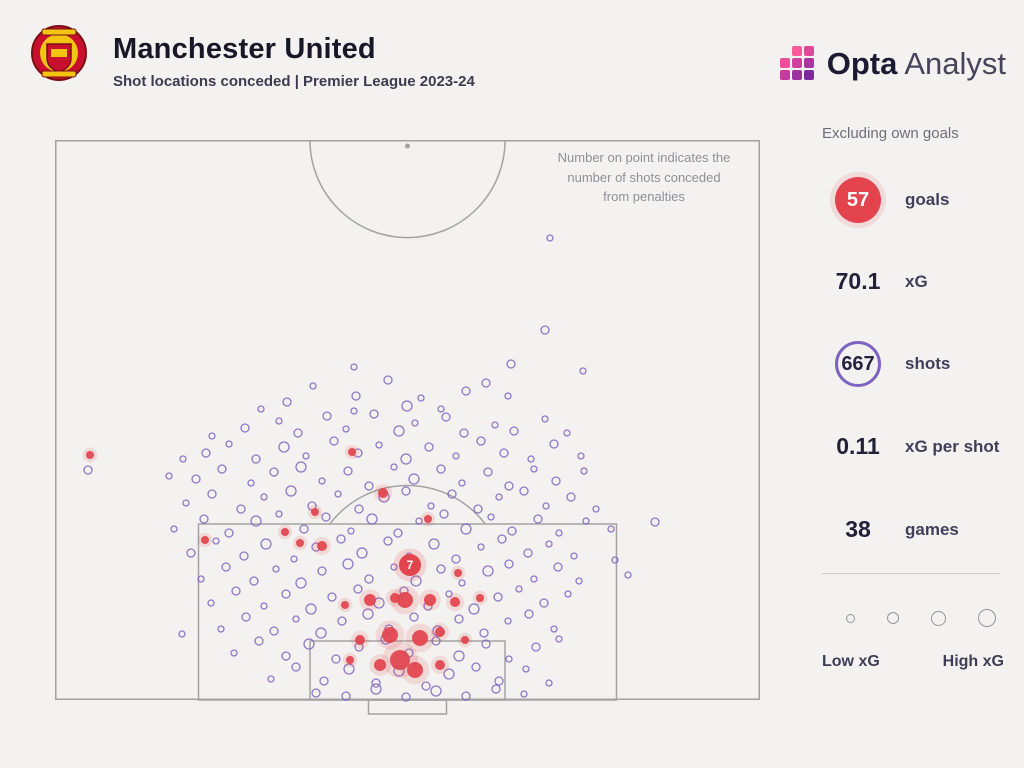 The width and height of the screenshot is (1024, 768). I want to click on stat-xg-per-shot: 0.11 xG per shot, so click(910, 446).